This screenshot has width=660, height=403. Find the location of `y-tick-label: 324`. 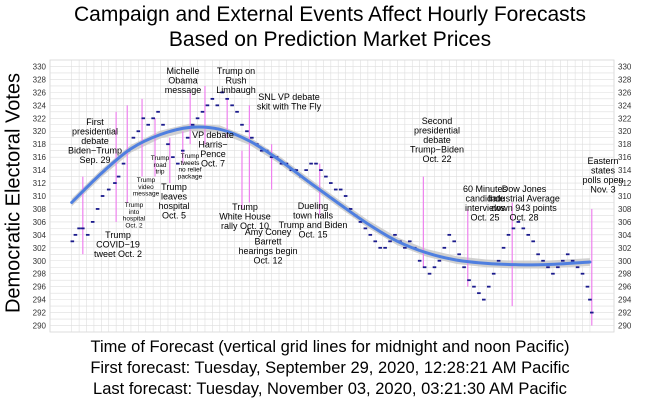

y-tick-label: 324 is located at coordinates (625, 105).